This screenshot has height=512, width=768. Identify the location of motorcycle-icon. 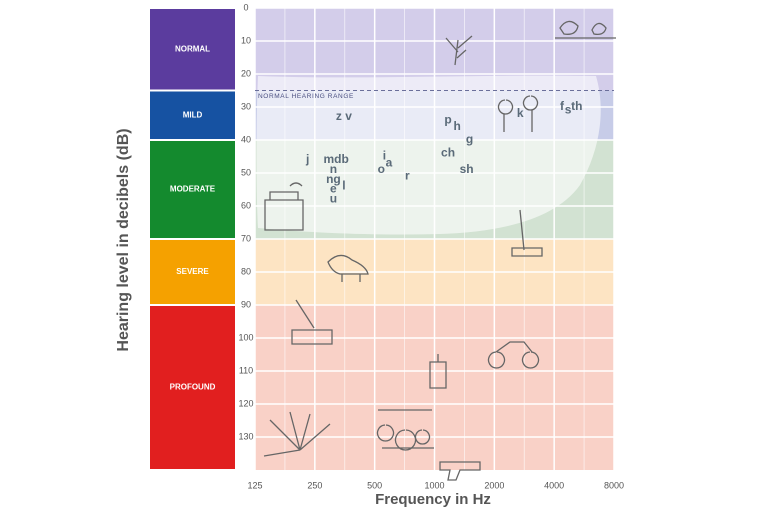
(513, 355).